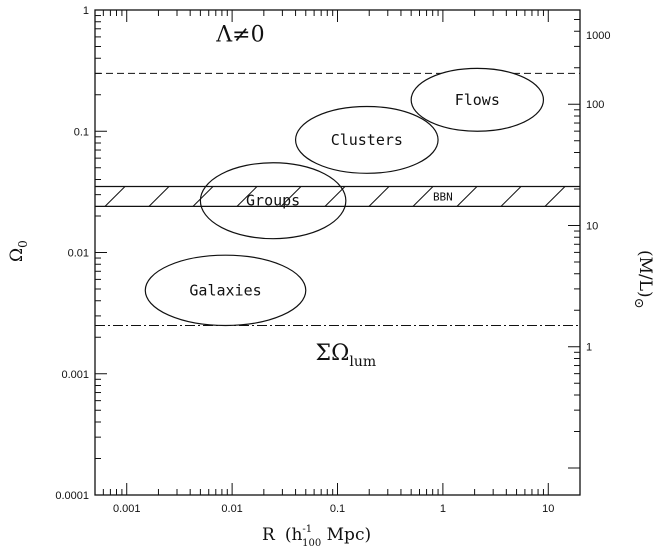 Image resolution: width=658 pixels, height=552 pixels. Describe the element at coordinates (337, 509) in the screenshot. I see `x-tick-label: 0.1` at that location.